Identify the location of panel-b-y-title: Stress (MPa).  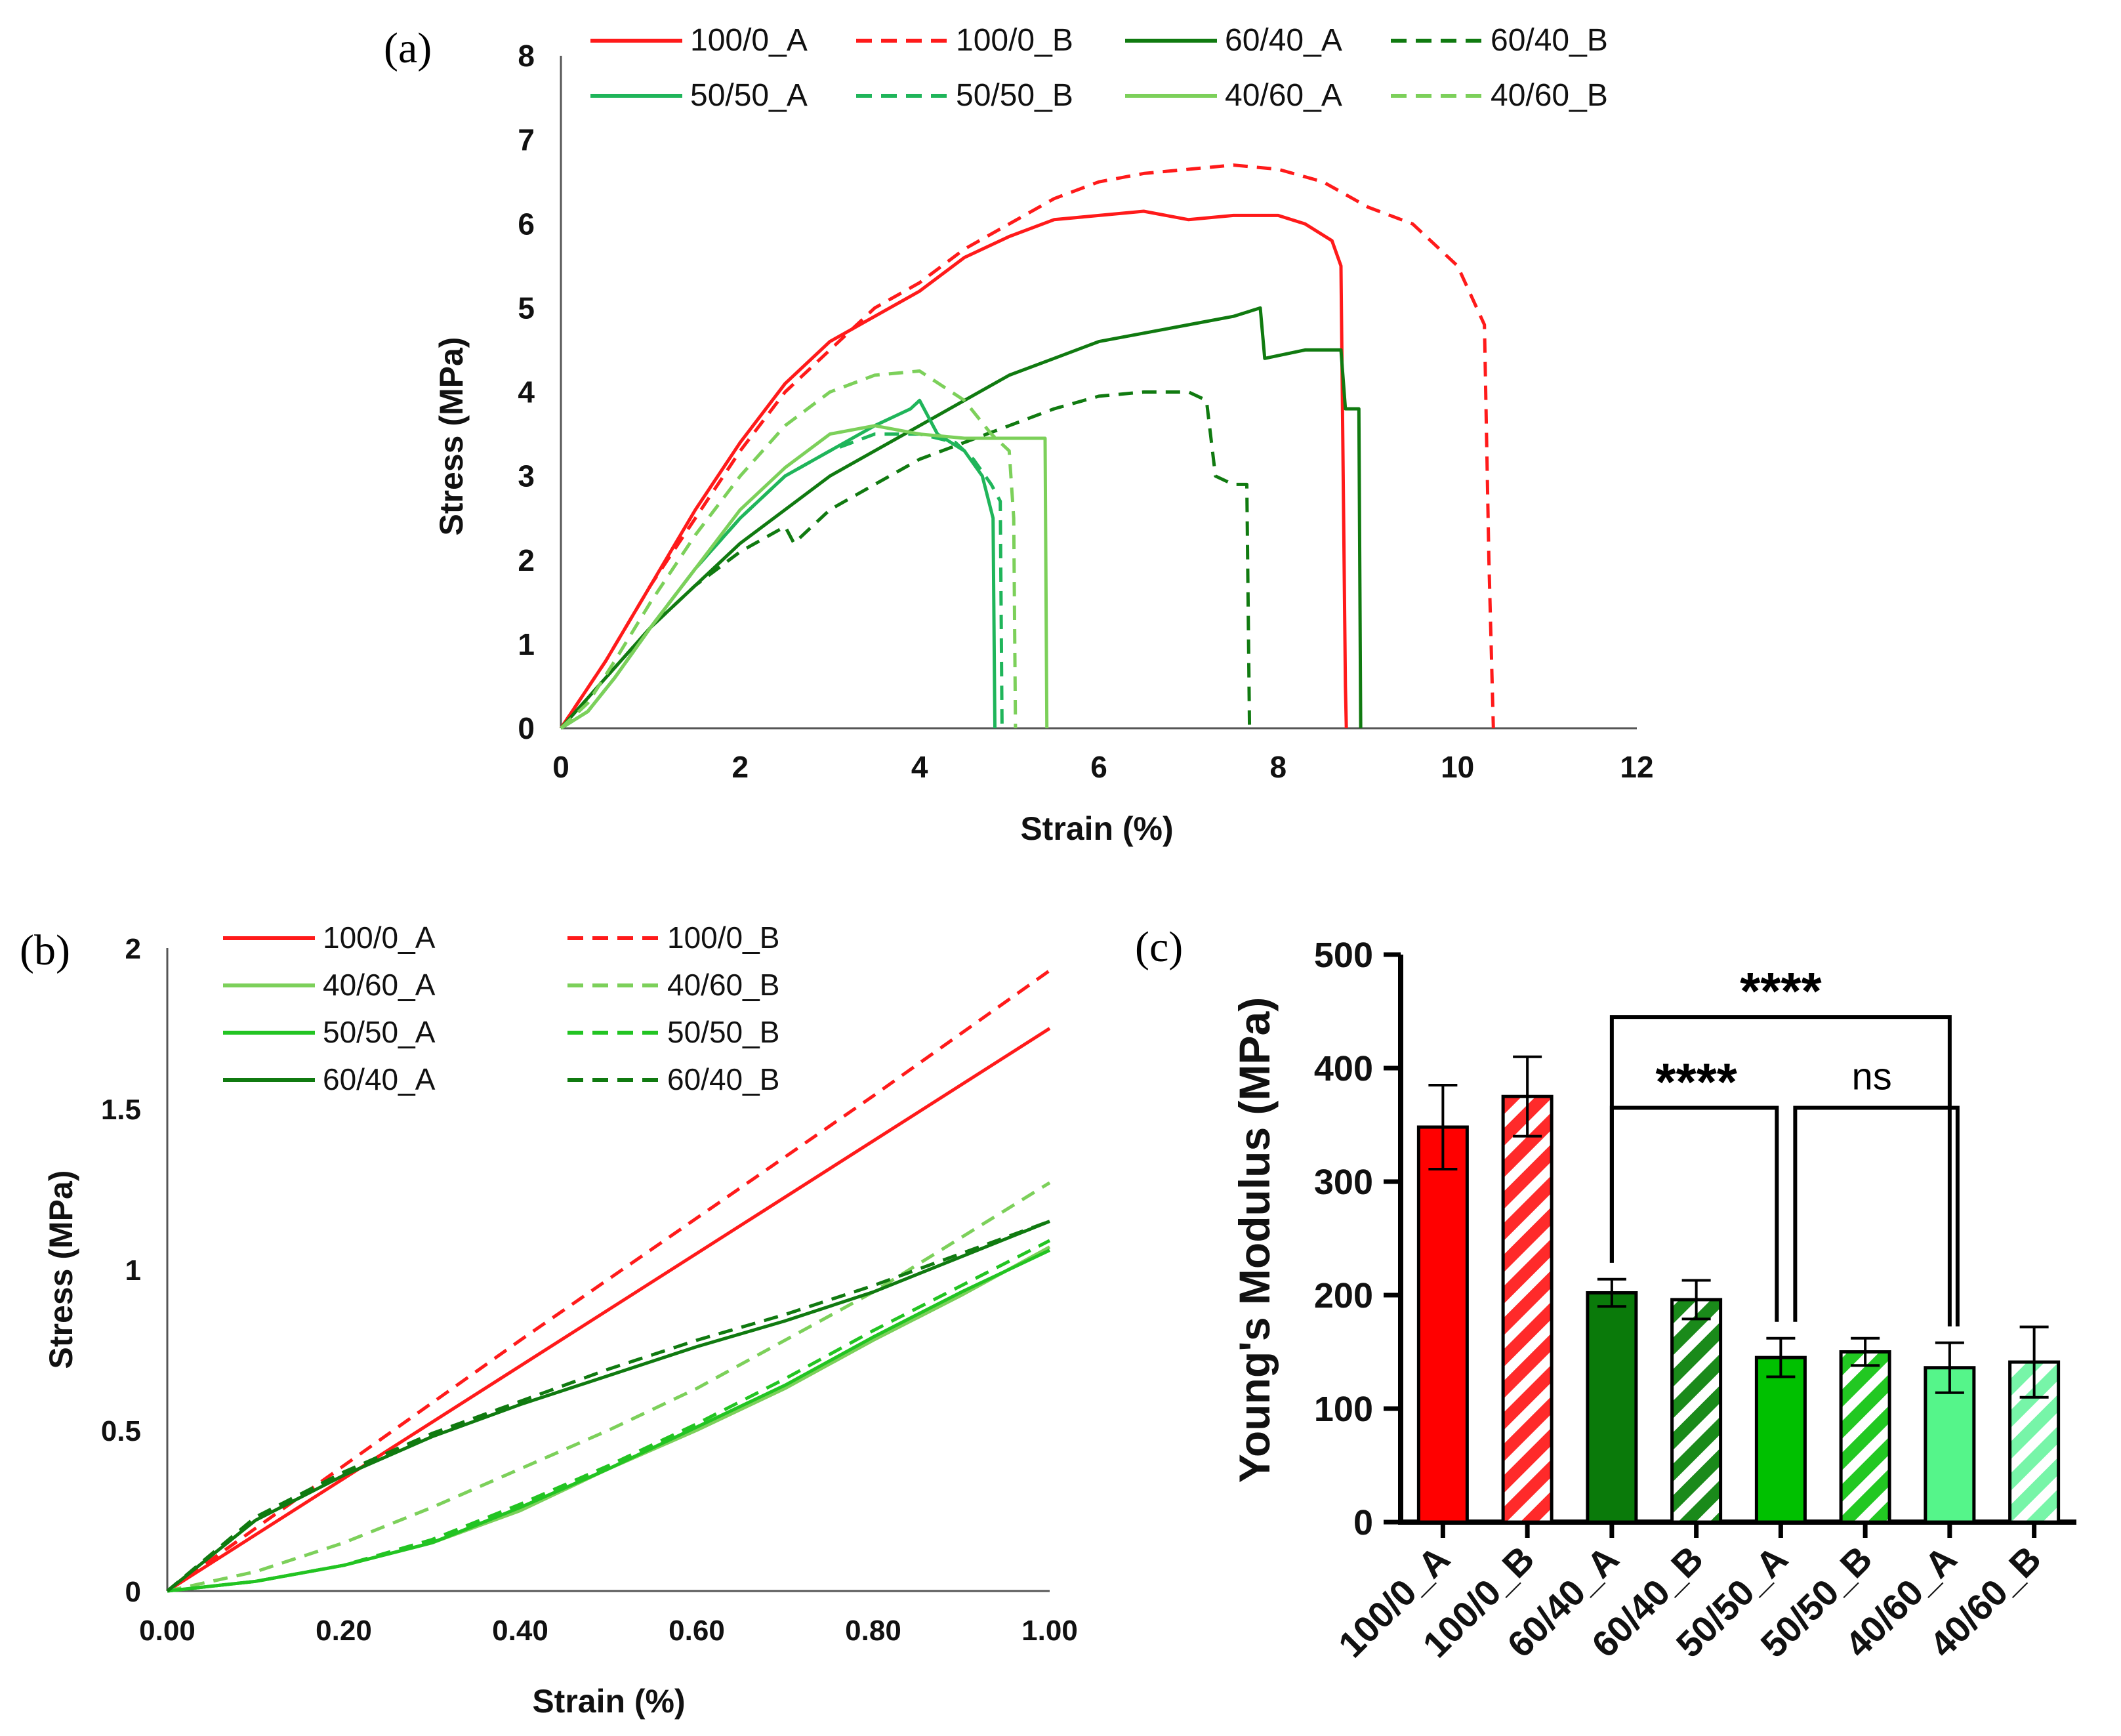
(61, 1269).